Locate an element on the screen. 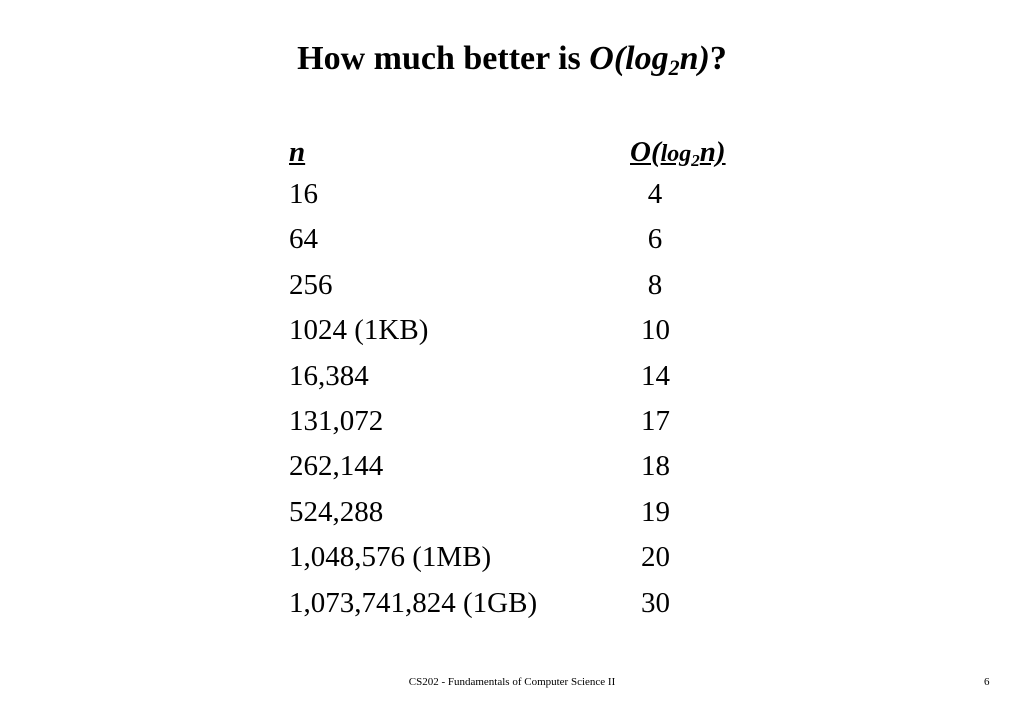  header-log-word: log is located at coordinates (676, 154).